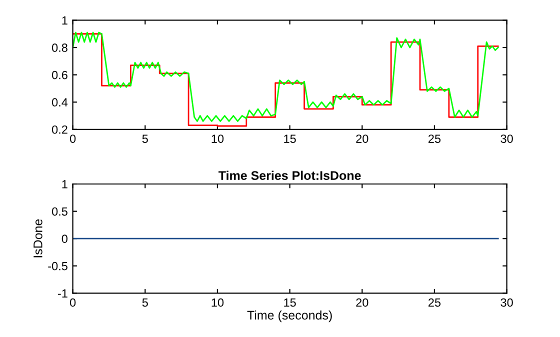  What do you see at coordinates (60, 211) in the screenshot?
I see `y-tick-label: 0.5` at bounding box center [60, 211].